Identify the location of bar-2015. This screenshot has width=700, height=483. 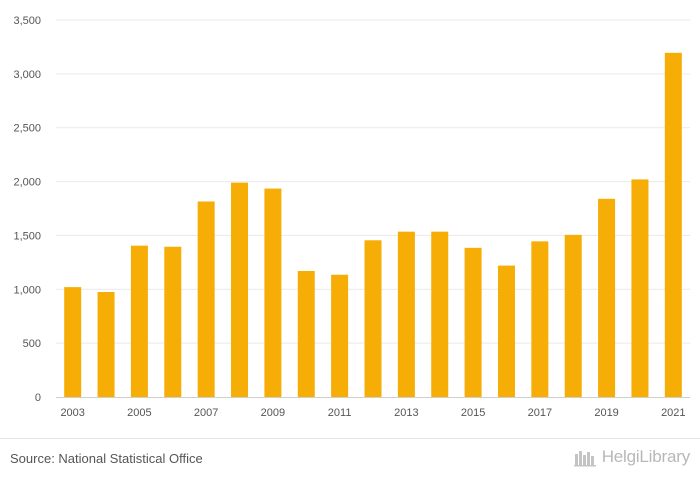
(473, 322).